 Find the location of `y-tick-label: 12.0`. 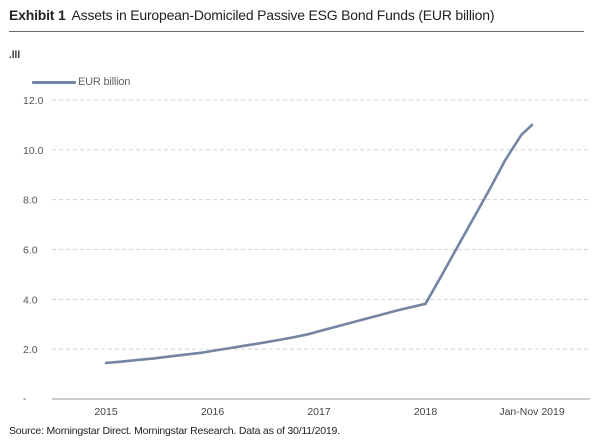

y-tick-label: 12.0 is located at coordinates (33, 101).